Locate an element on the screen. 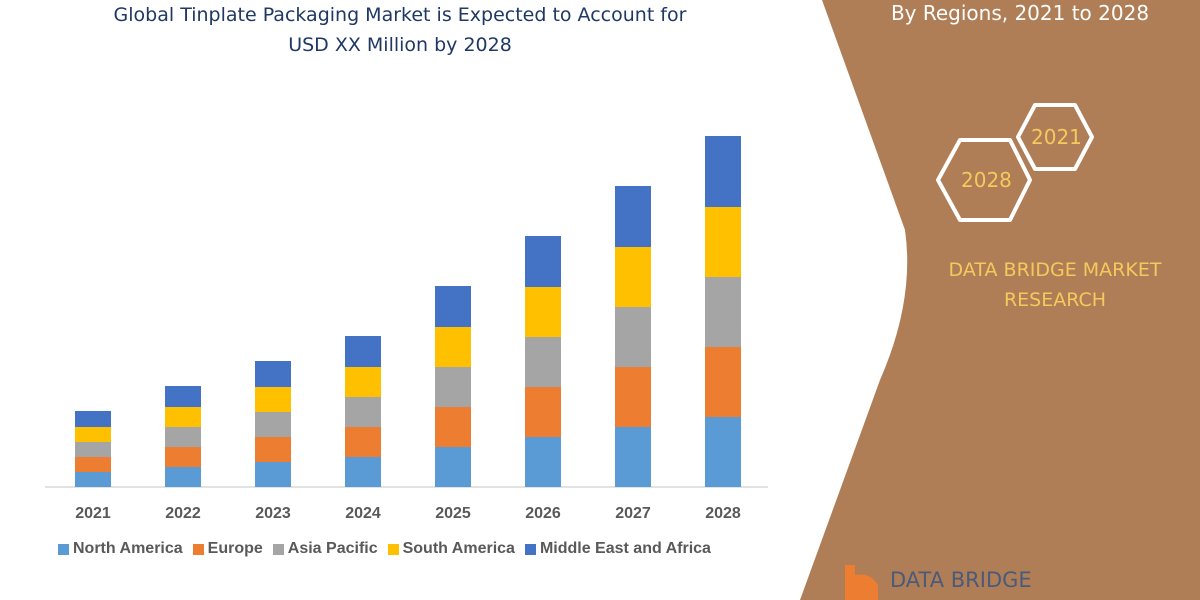 The width and height of the screenshot is (1200, 600). bar-segment-europe-2021 is located at coordinates (93, 464).